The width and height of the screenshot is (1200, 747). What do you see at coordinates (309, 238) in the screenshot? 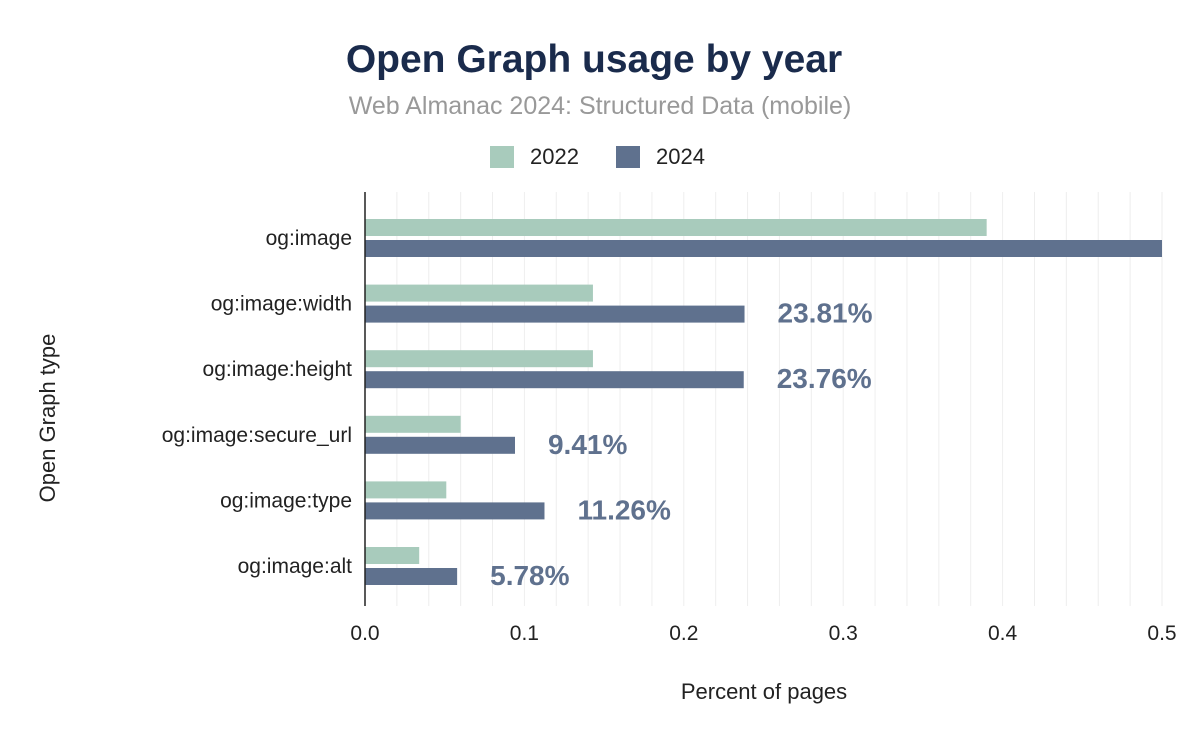
I see `category-label-og-image: og:image` at bounding box center [309, 238].